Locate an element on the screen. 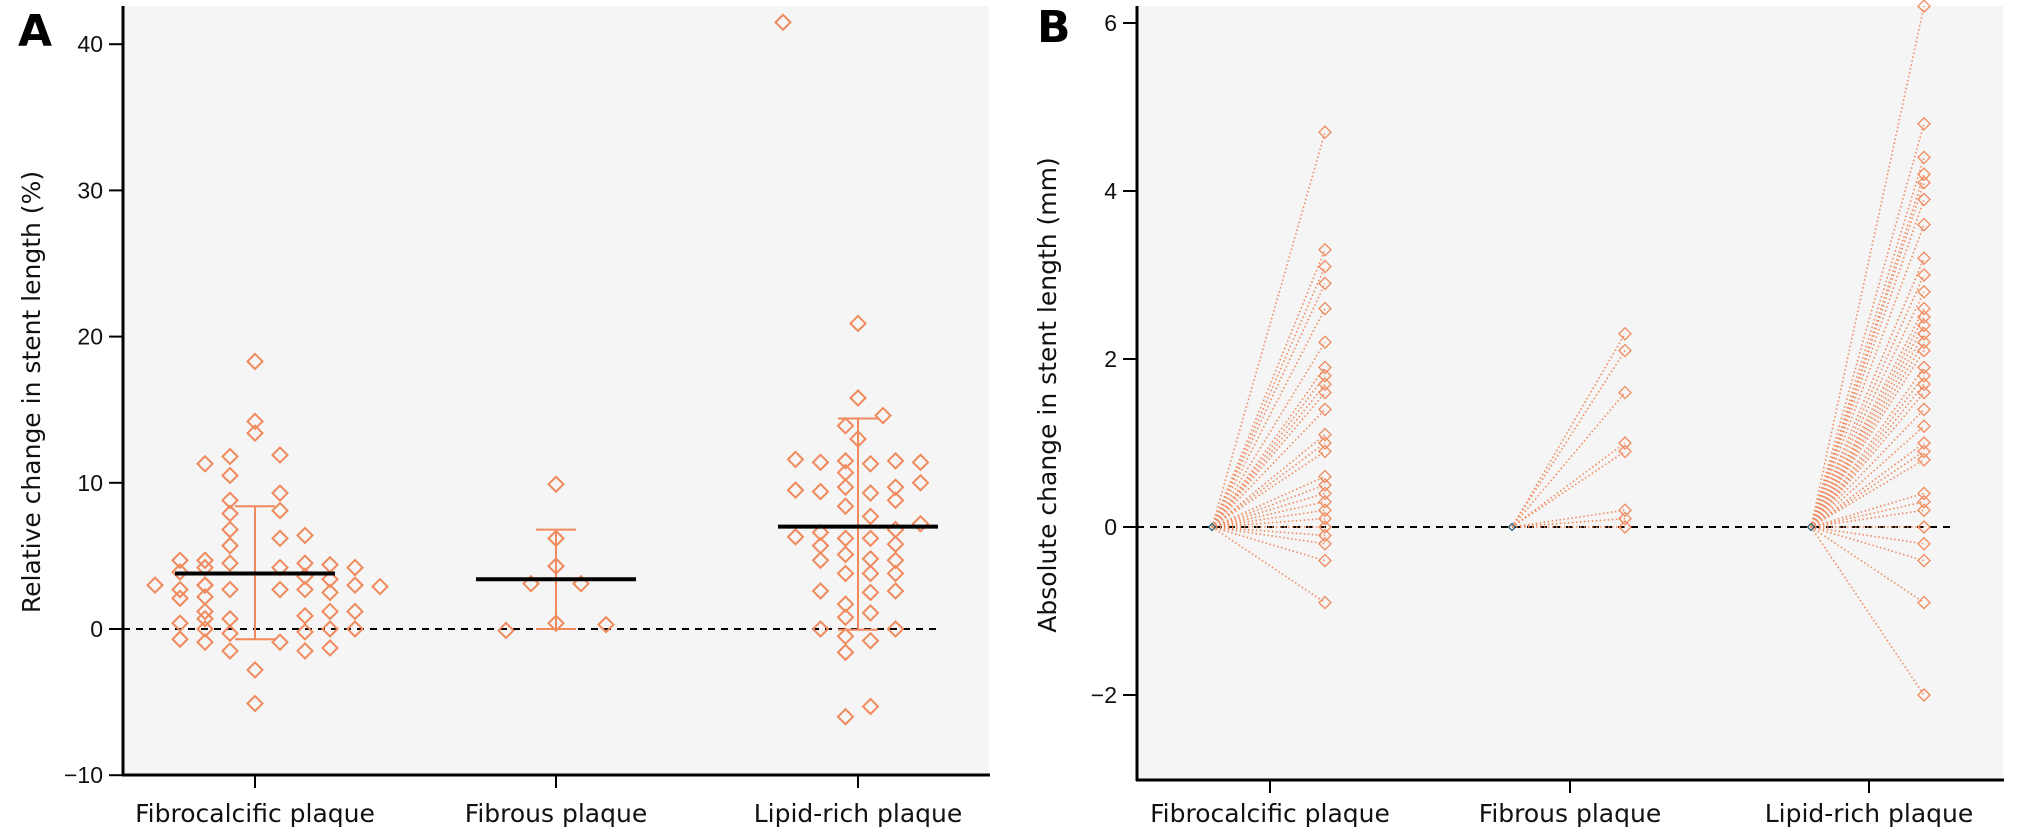 This screenshot has width=2024, height=829. panel-a-letter: A is located at coordinates (35, 31).